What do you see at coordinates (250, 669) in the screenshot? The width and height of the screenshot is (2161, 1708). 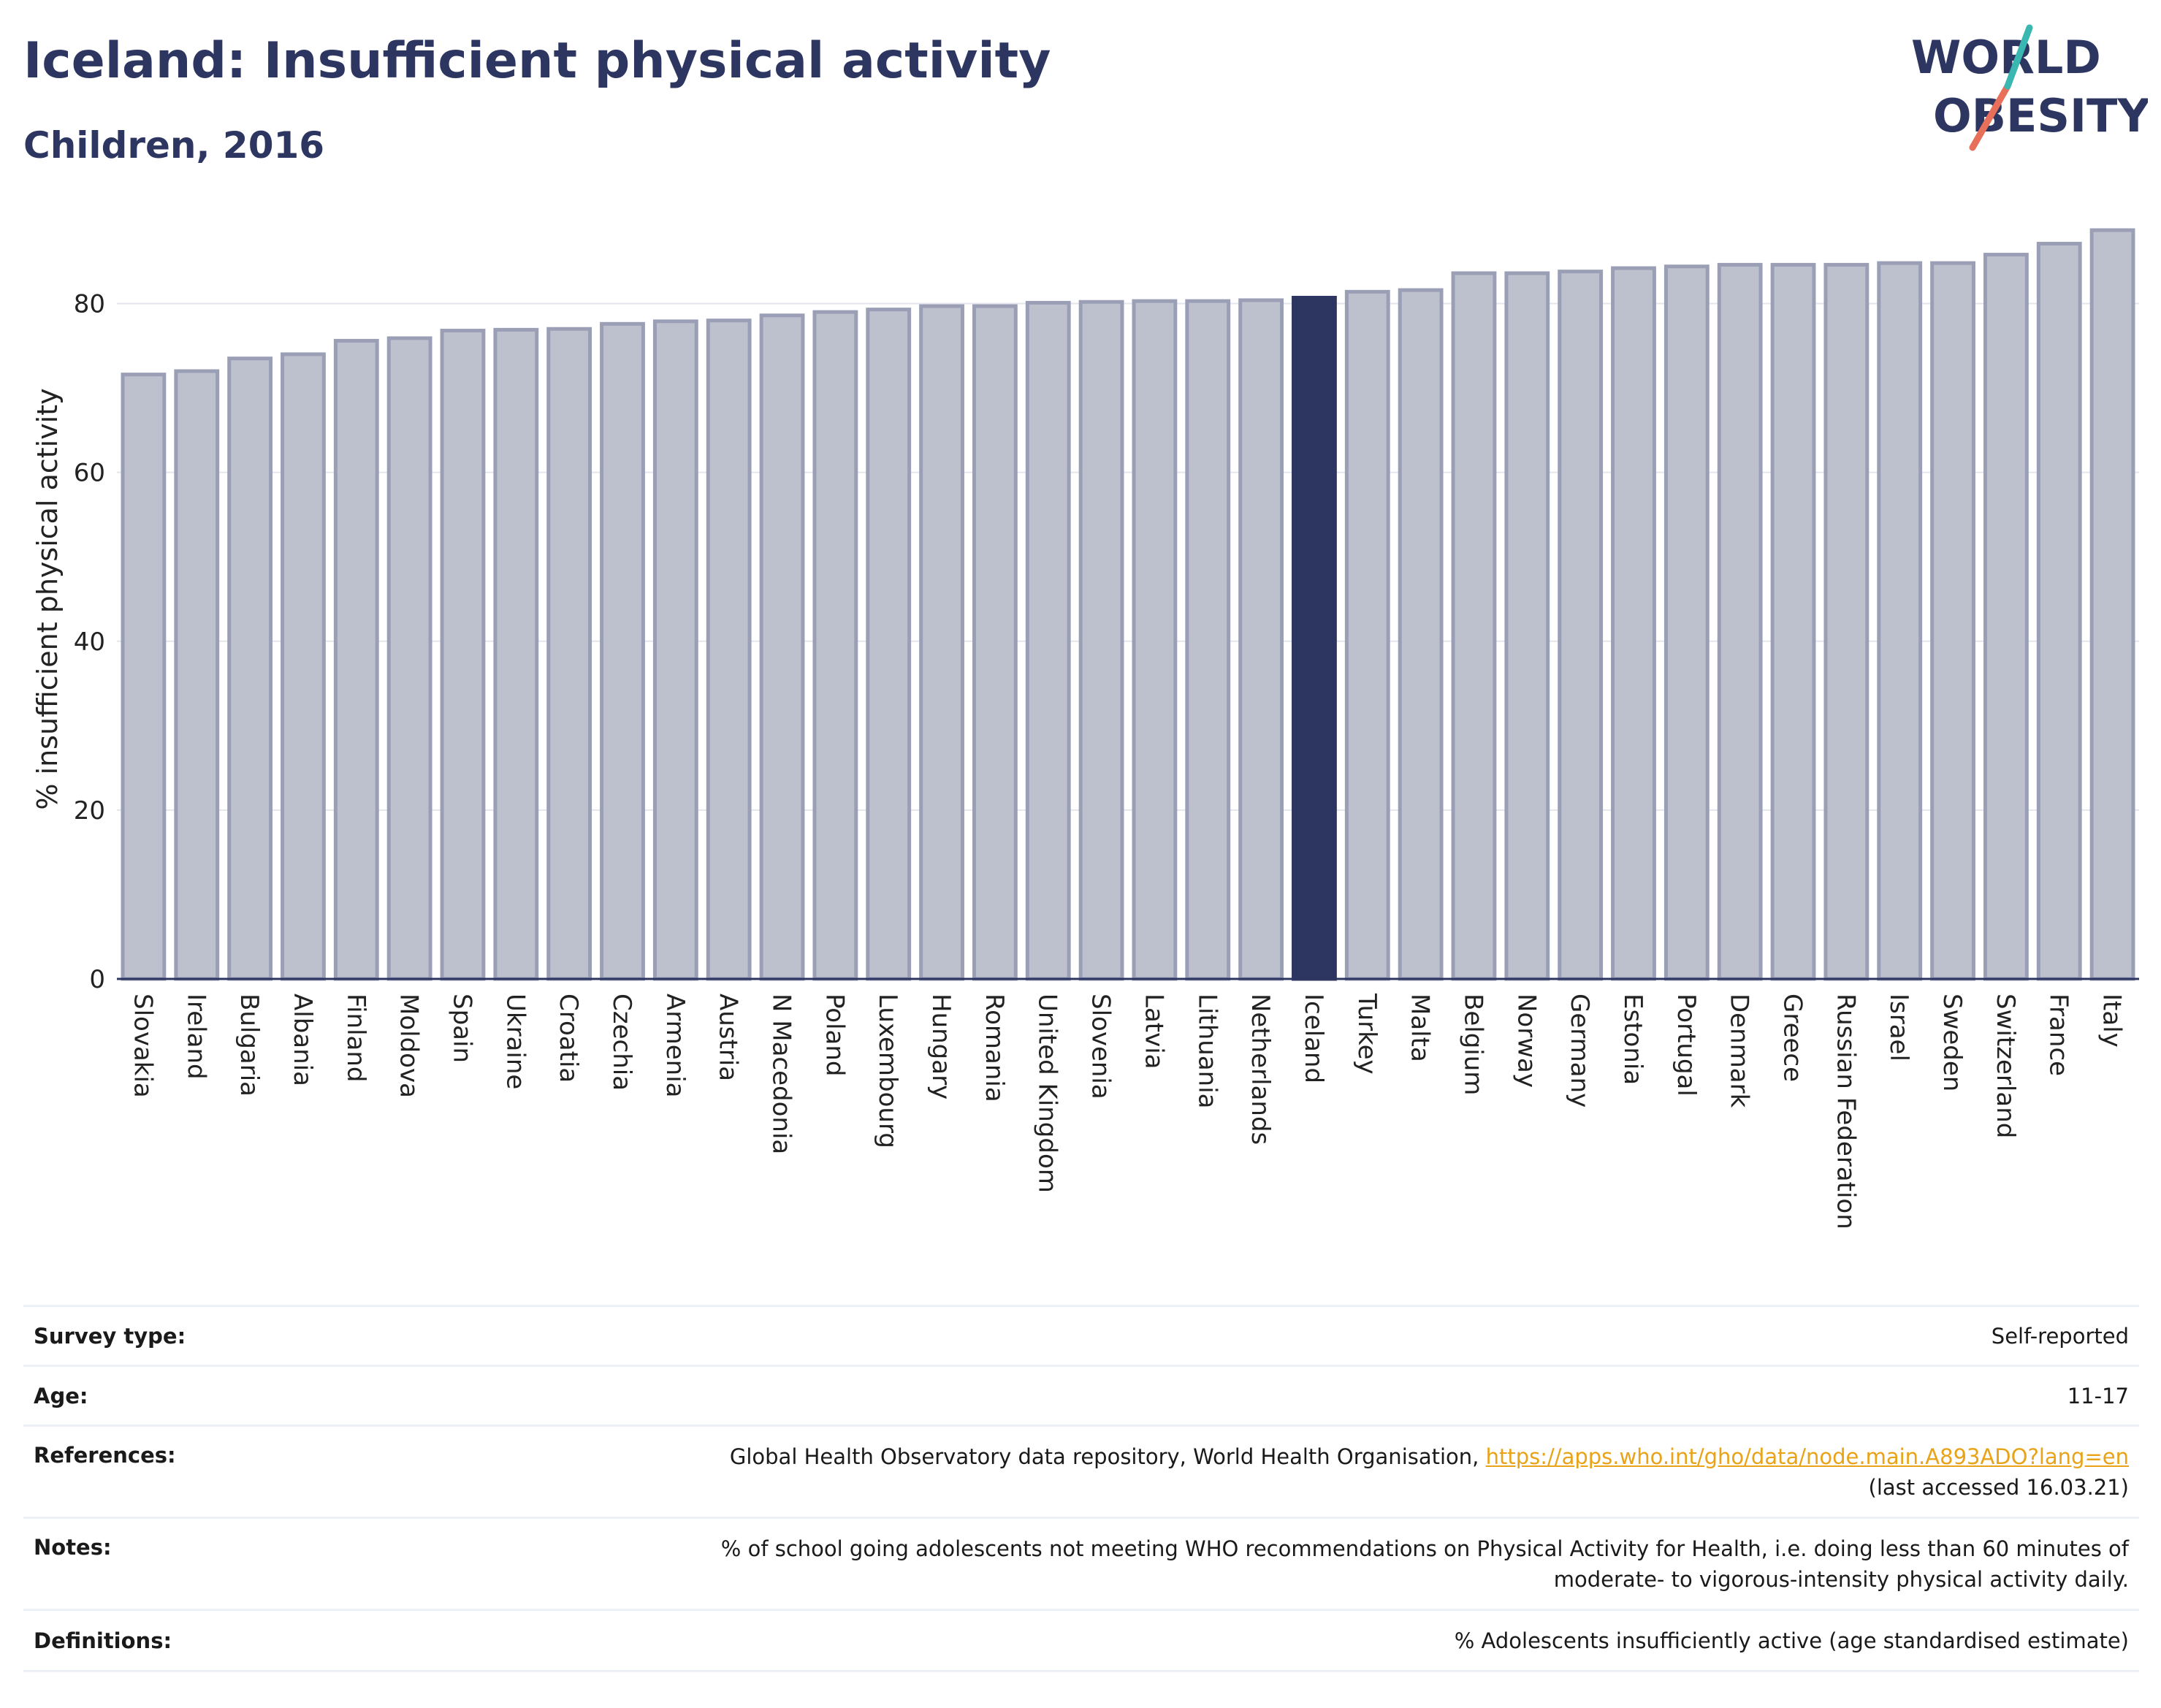 I see `bar-bulgaria` at bounding box center [250, 669].